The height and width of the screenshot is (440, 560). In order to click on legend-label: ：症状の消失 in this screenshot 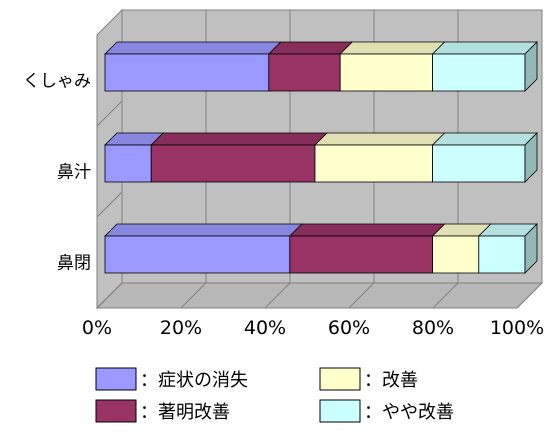, I will do `click(194, 380)`.